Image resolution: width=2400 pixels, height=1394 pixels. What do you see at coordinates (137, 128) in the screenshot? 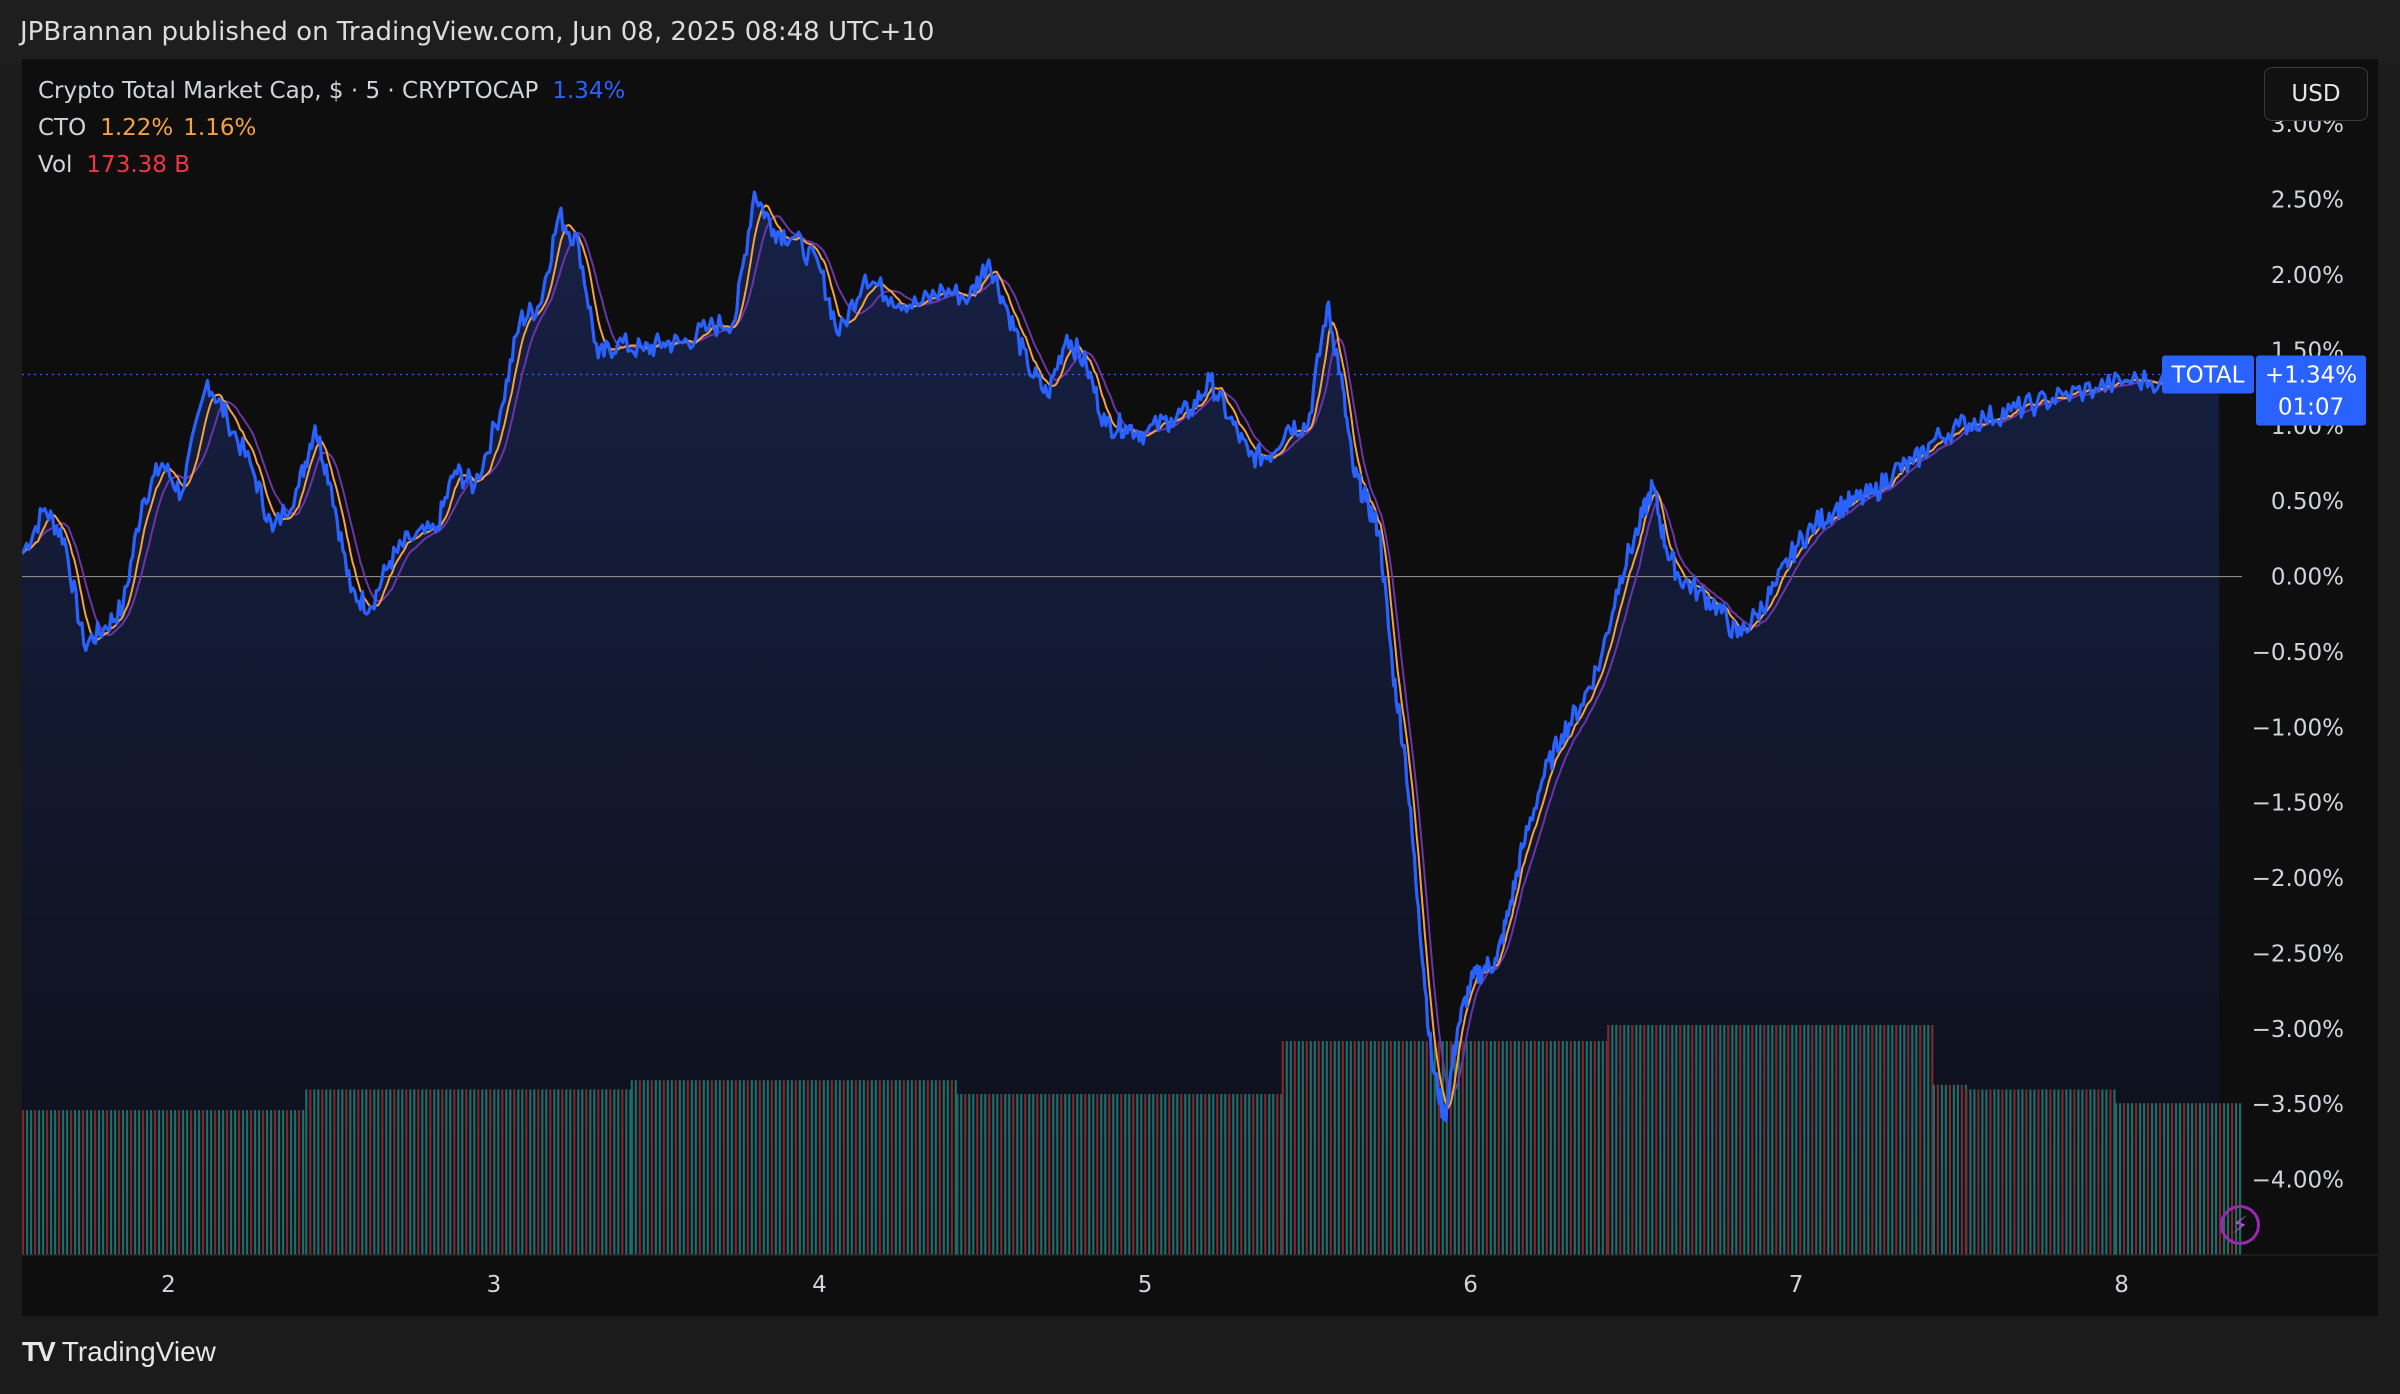
I see `legend-cto-value-1: 1.22%` at bounding box center [137, 128].